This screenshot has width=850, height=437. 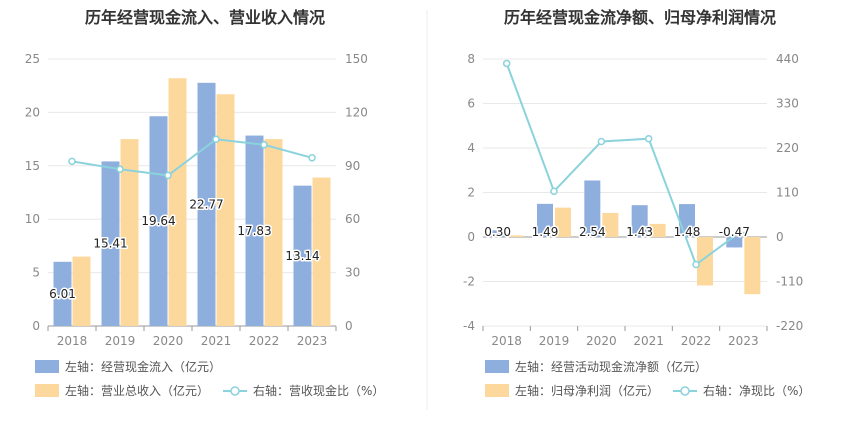 I want to click on chart1-right-tick-label: 150, so click(x=356, y=59).